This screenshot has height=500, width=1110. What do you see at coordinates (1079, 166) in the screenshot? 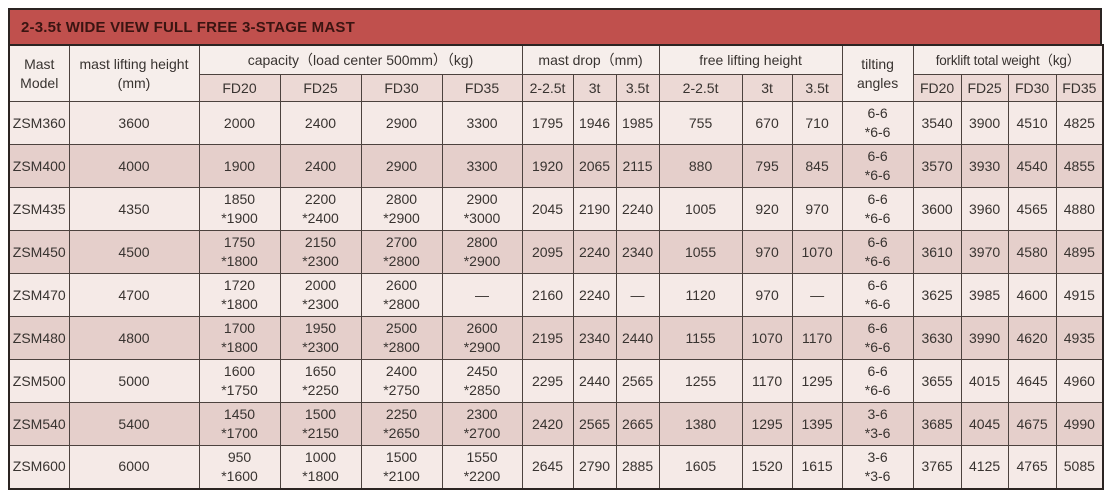
I see `cell-weight: 4855` at bounding box center [1079, 166].